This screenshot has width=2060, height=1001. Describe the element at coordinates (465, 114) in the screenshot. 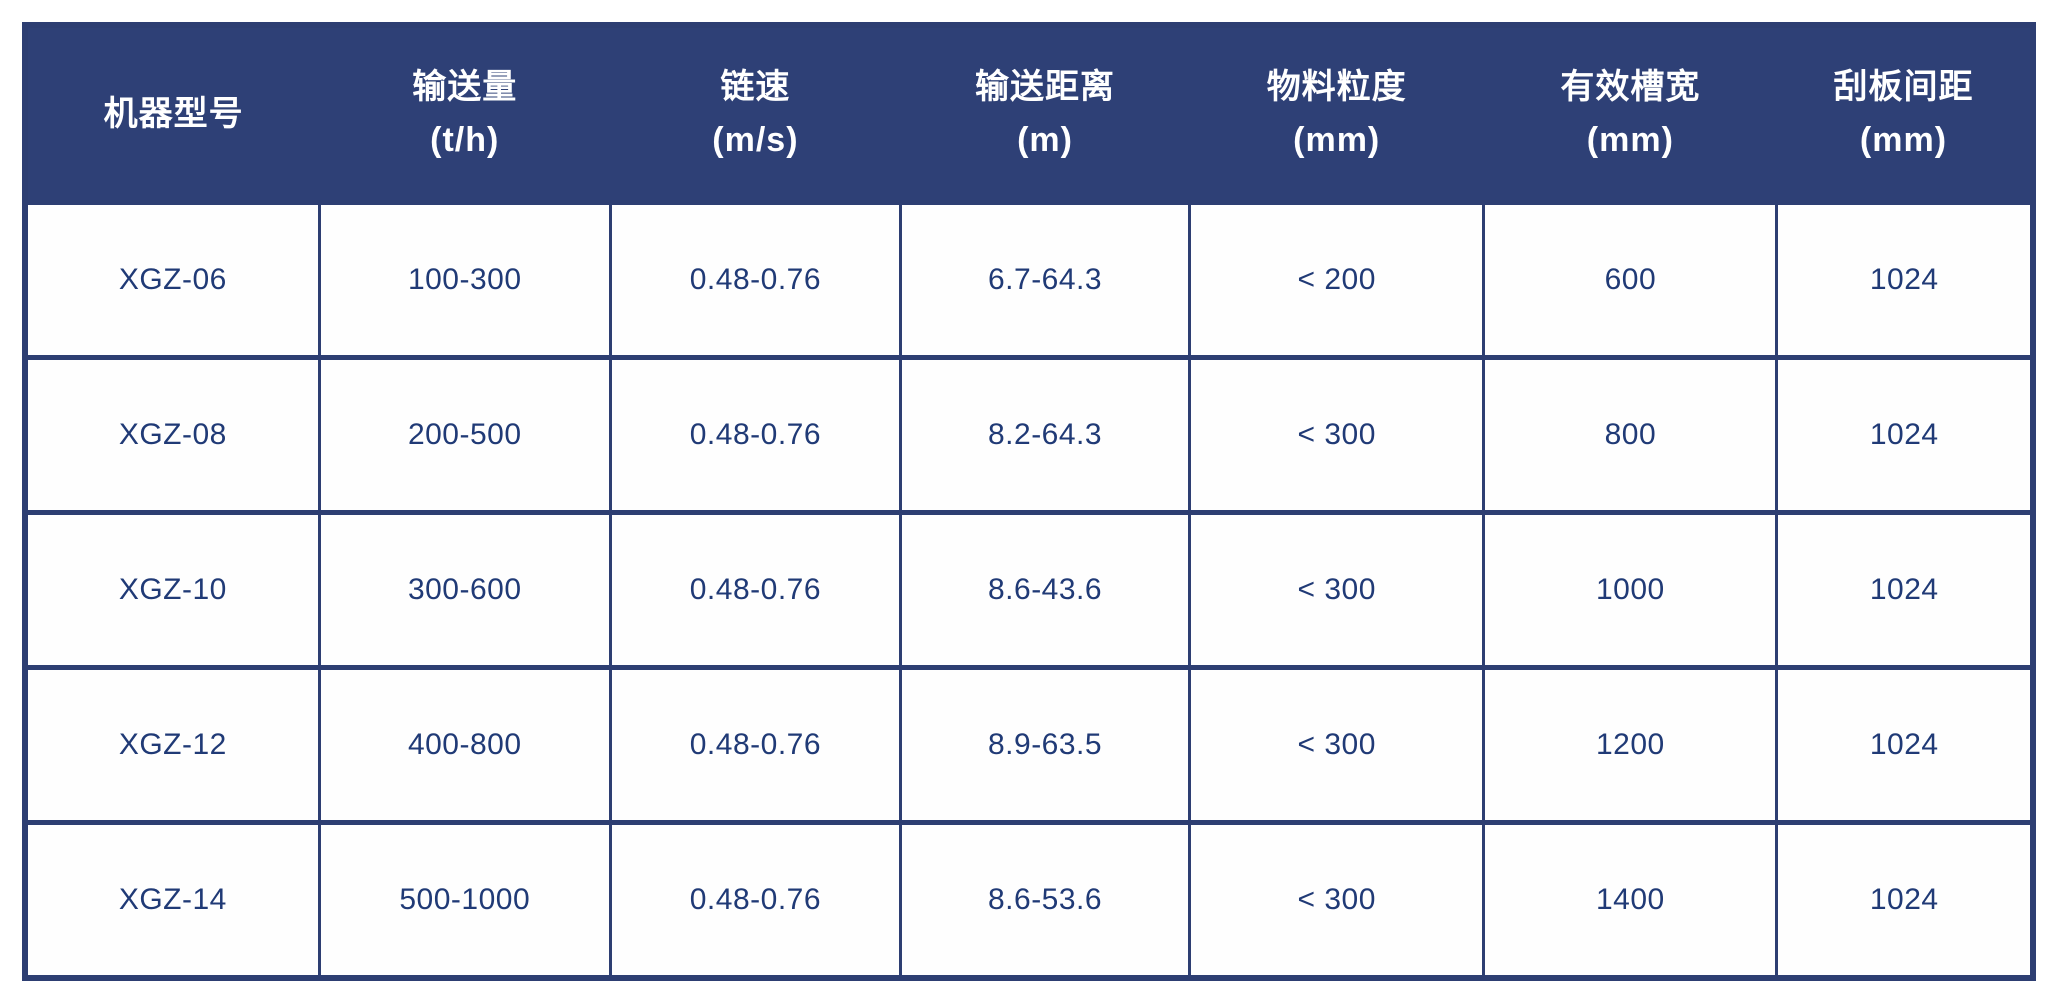

I see `column-header-capacity: 输送量 (t/h)` at that location.